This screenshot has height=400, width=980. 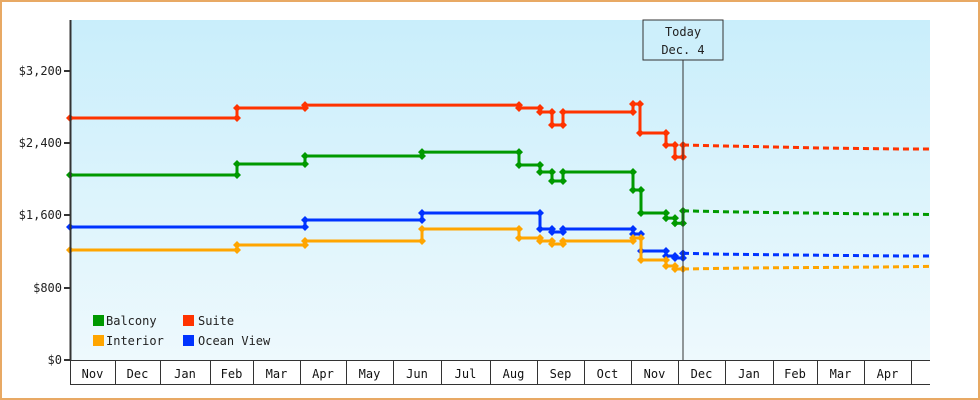 What do you see at coordinates (98, 320) in the screenshot?
I see `legend-swatch-balcony` at bounding box center [98, 320].